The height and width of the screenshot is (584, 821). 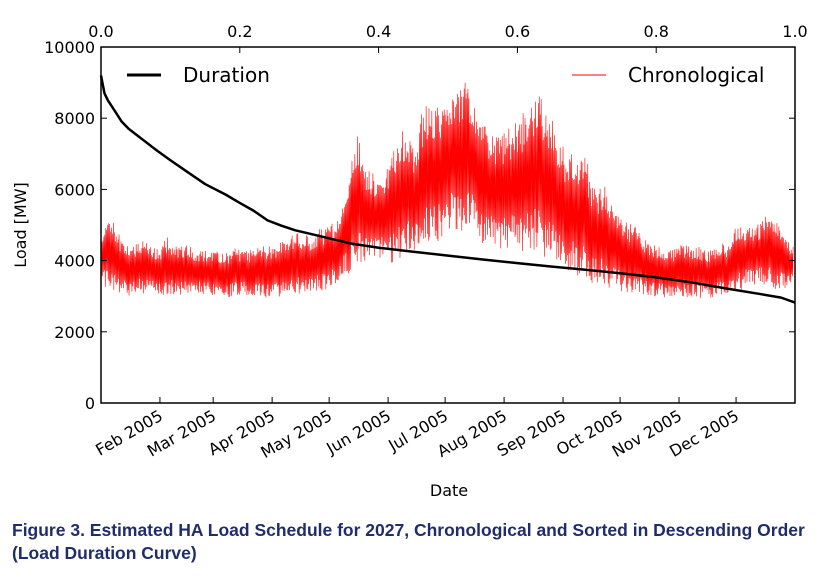 What do you see at coordinates (378, 31) in the screenshot?
I see `x-top-tick-label: 0.4` at bounding box center [378, 31].